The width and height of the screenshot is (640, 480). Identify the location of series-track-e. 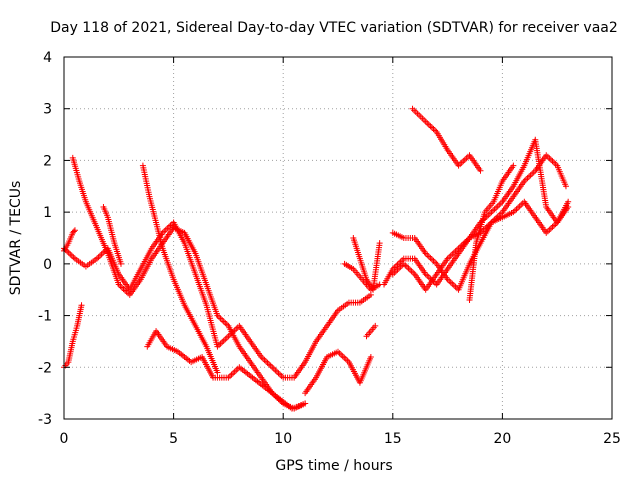
(73, 336).